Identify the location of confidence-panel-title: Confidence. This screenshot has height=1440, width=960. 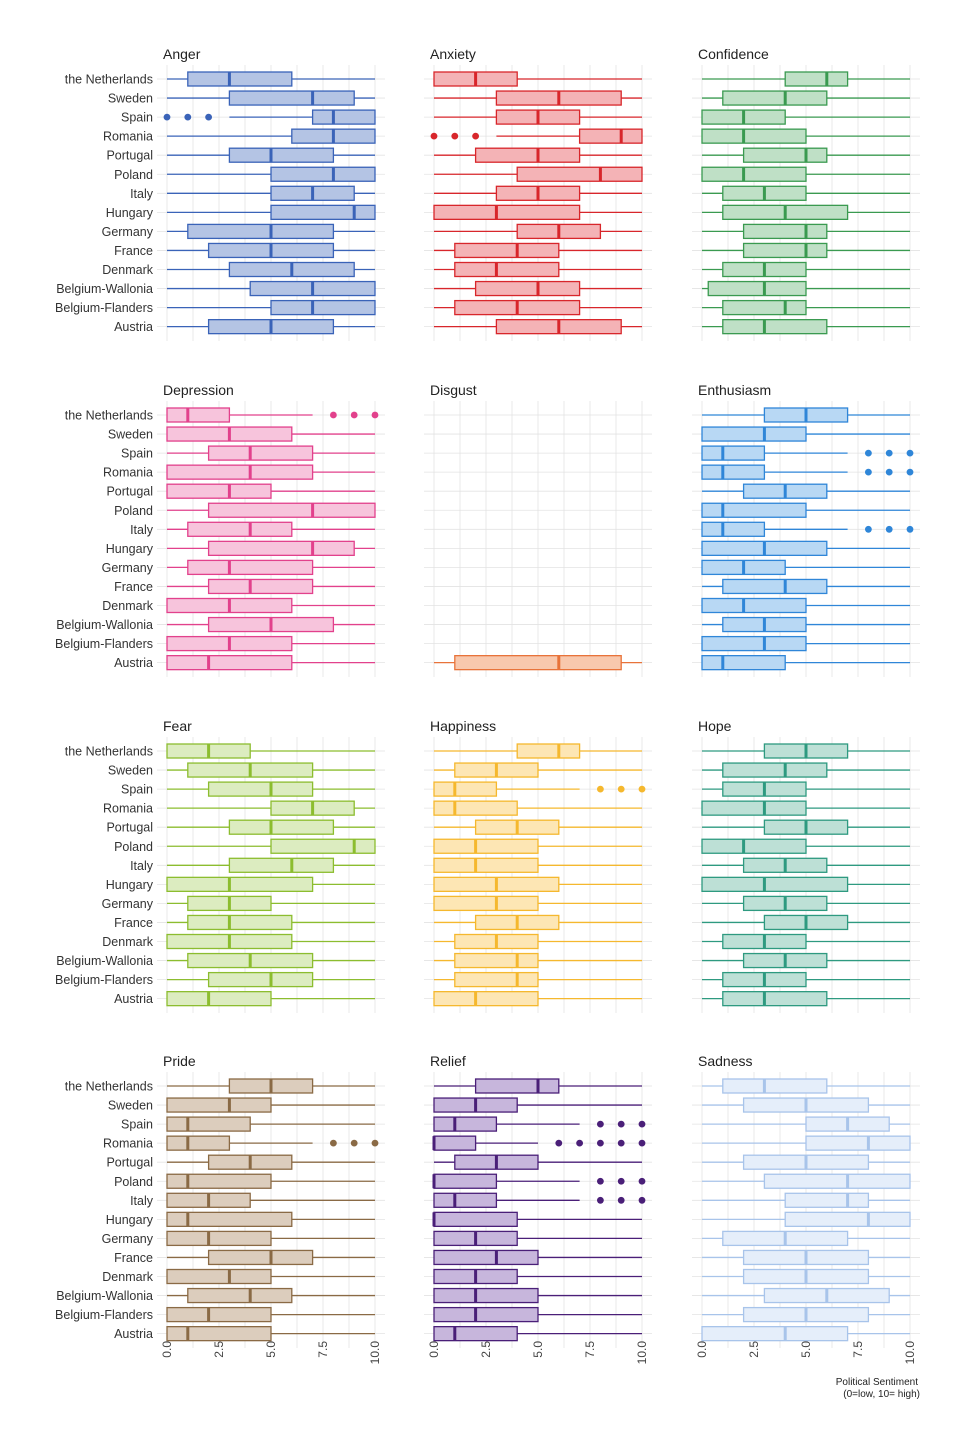
(733, 54).